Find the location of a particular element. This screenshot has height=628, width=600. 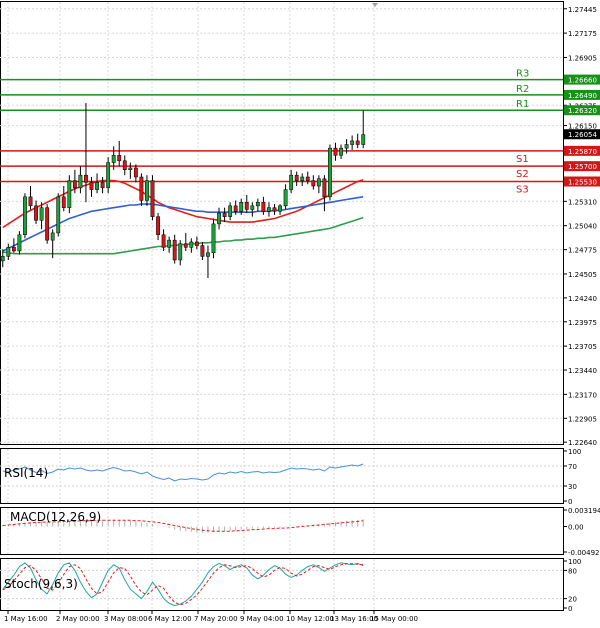

price-axis-label: 1.25040 is located at coordinates (582, 227).